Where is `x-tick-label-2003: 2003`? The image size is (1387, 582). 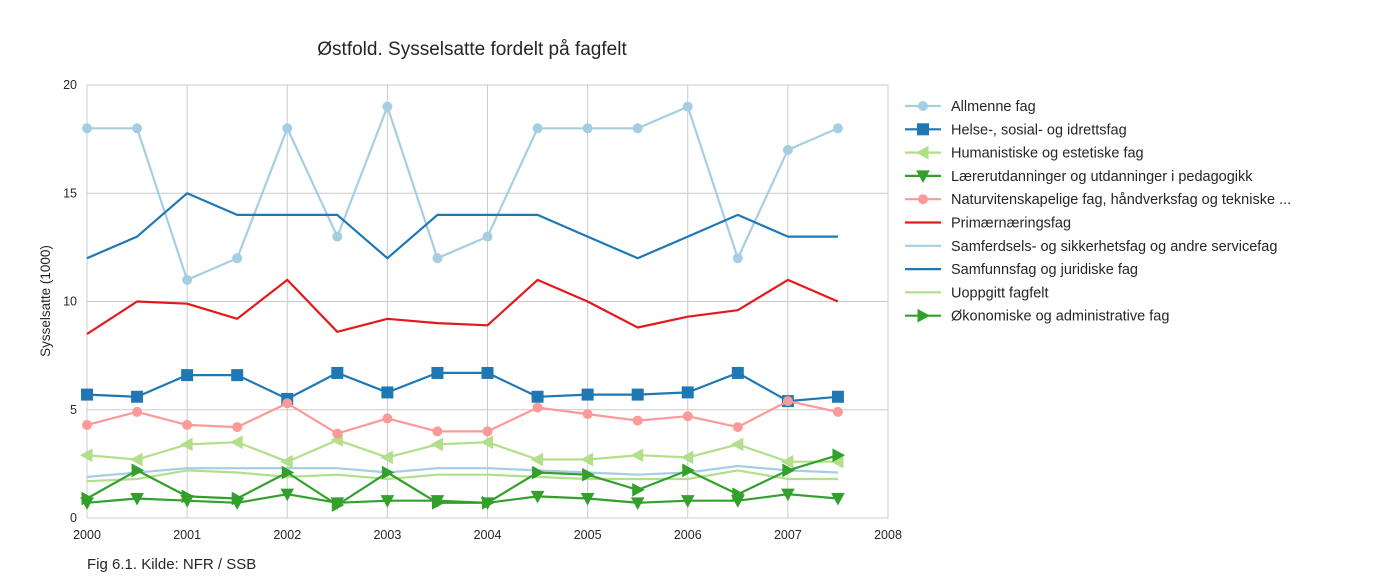
x-tick-label-2003: 2003 is located at coordinates (387, 535).